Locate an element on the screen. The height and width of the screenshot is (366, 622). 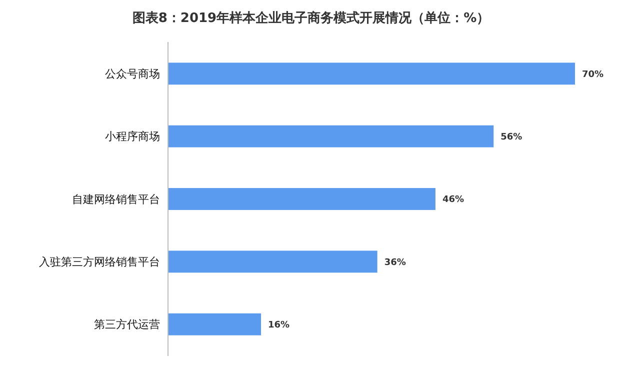
y-tick-label: 自建网络销售平台 is located at coordinates (116, 199).